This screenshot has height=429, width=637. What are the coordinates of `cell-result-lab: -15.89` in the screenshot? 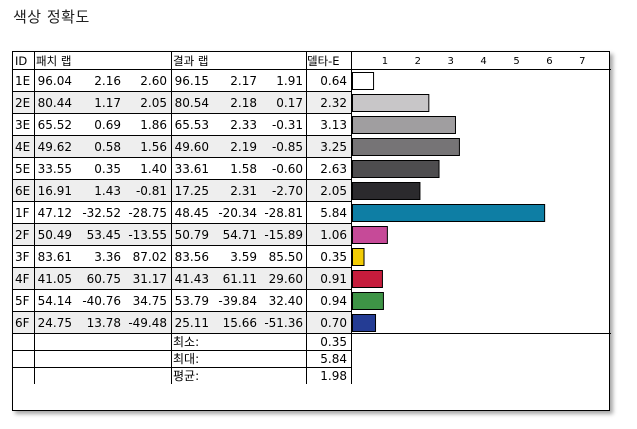 It's located at (283, 235).